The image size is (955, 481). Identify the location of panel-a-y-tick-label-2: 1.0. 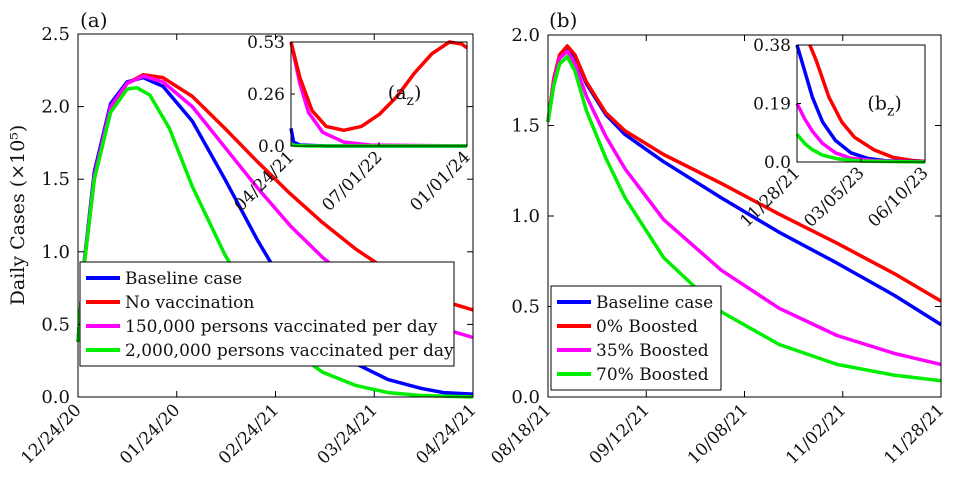
(55, 252).